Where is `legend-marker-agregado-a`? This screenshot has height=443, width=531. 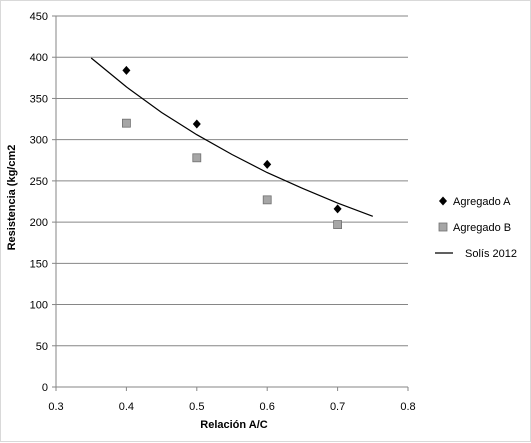
legend-marker-agregado-a is located at coordinates (443, 201).